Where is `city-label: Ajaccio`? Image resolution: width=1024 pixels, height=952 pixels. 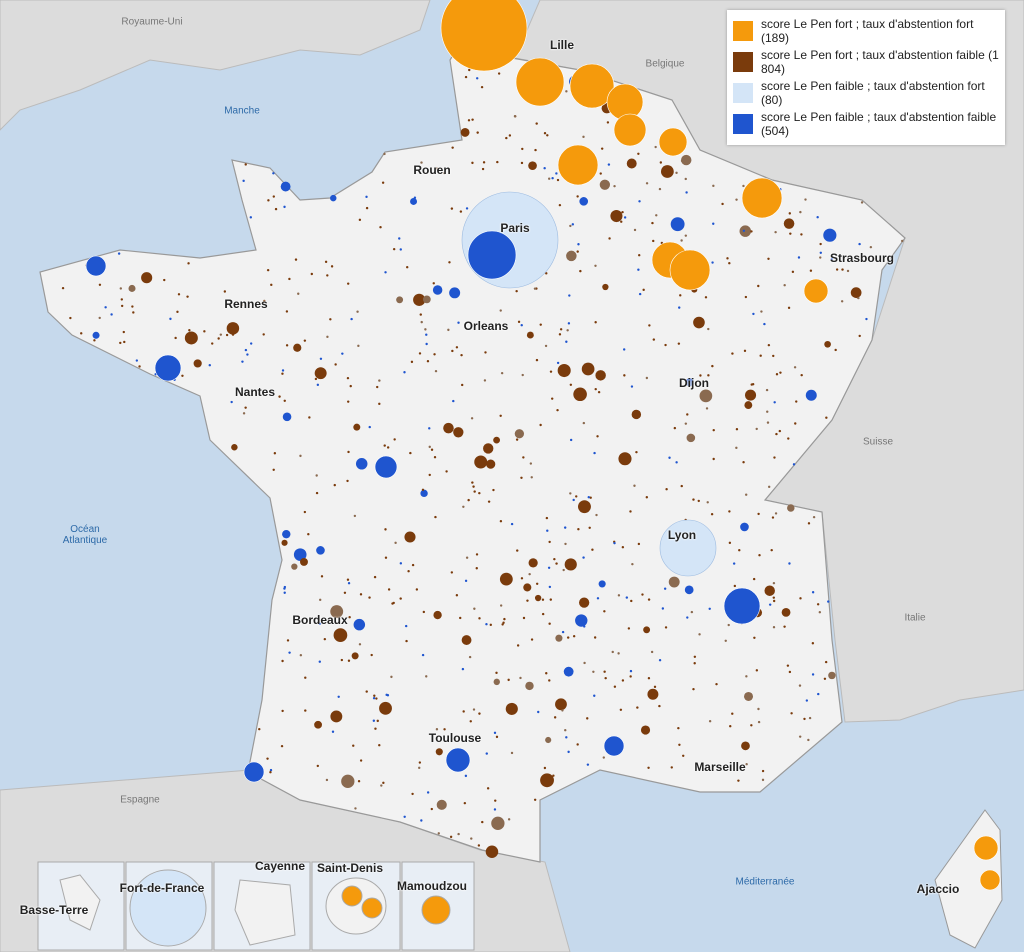 city-label: Ajaccio is located at coordinates (938, 889).